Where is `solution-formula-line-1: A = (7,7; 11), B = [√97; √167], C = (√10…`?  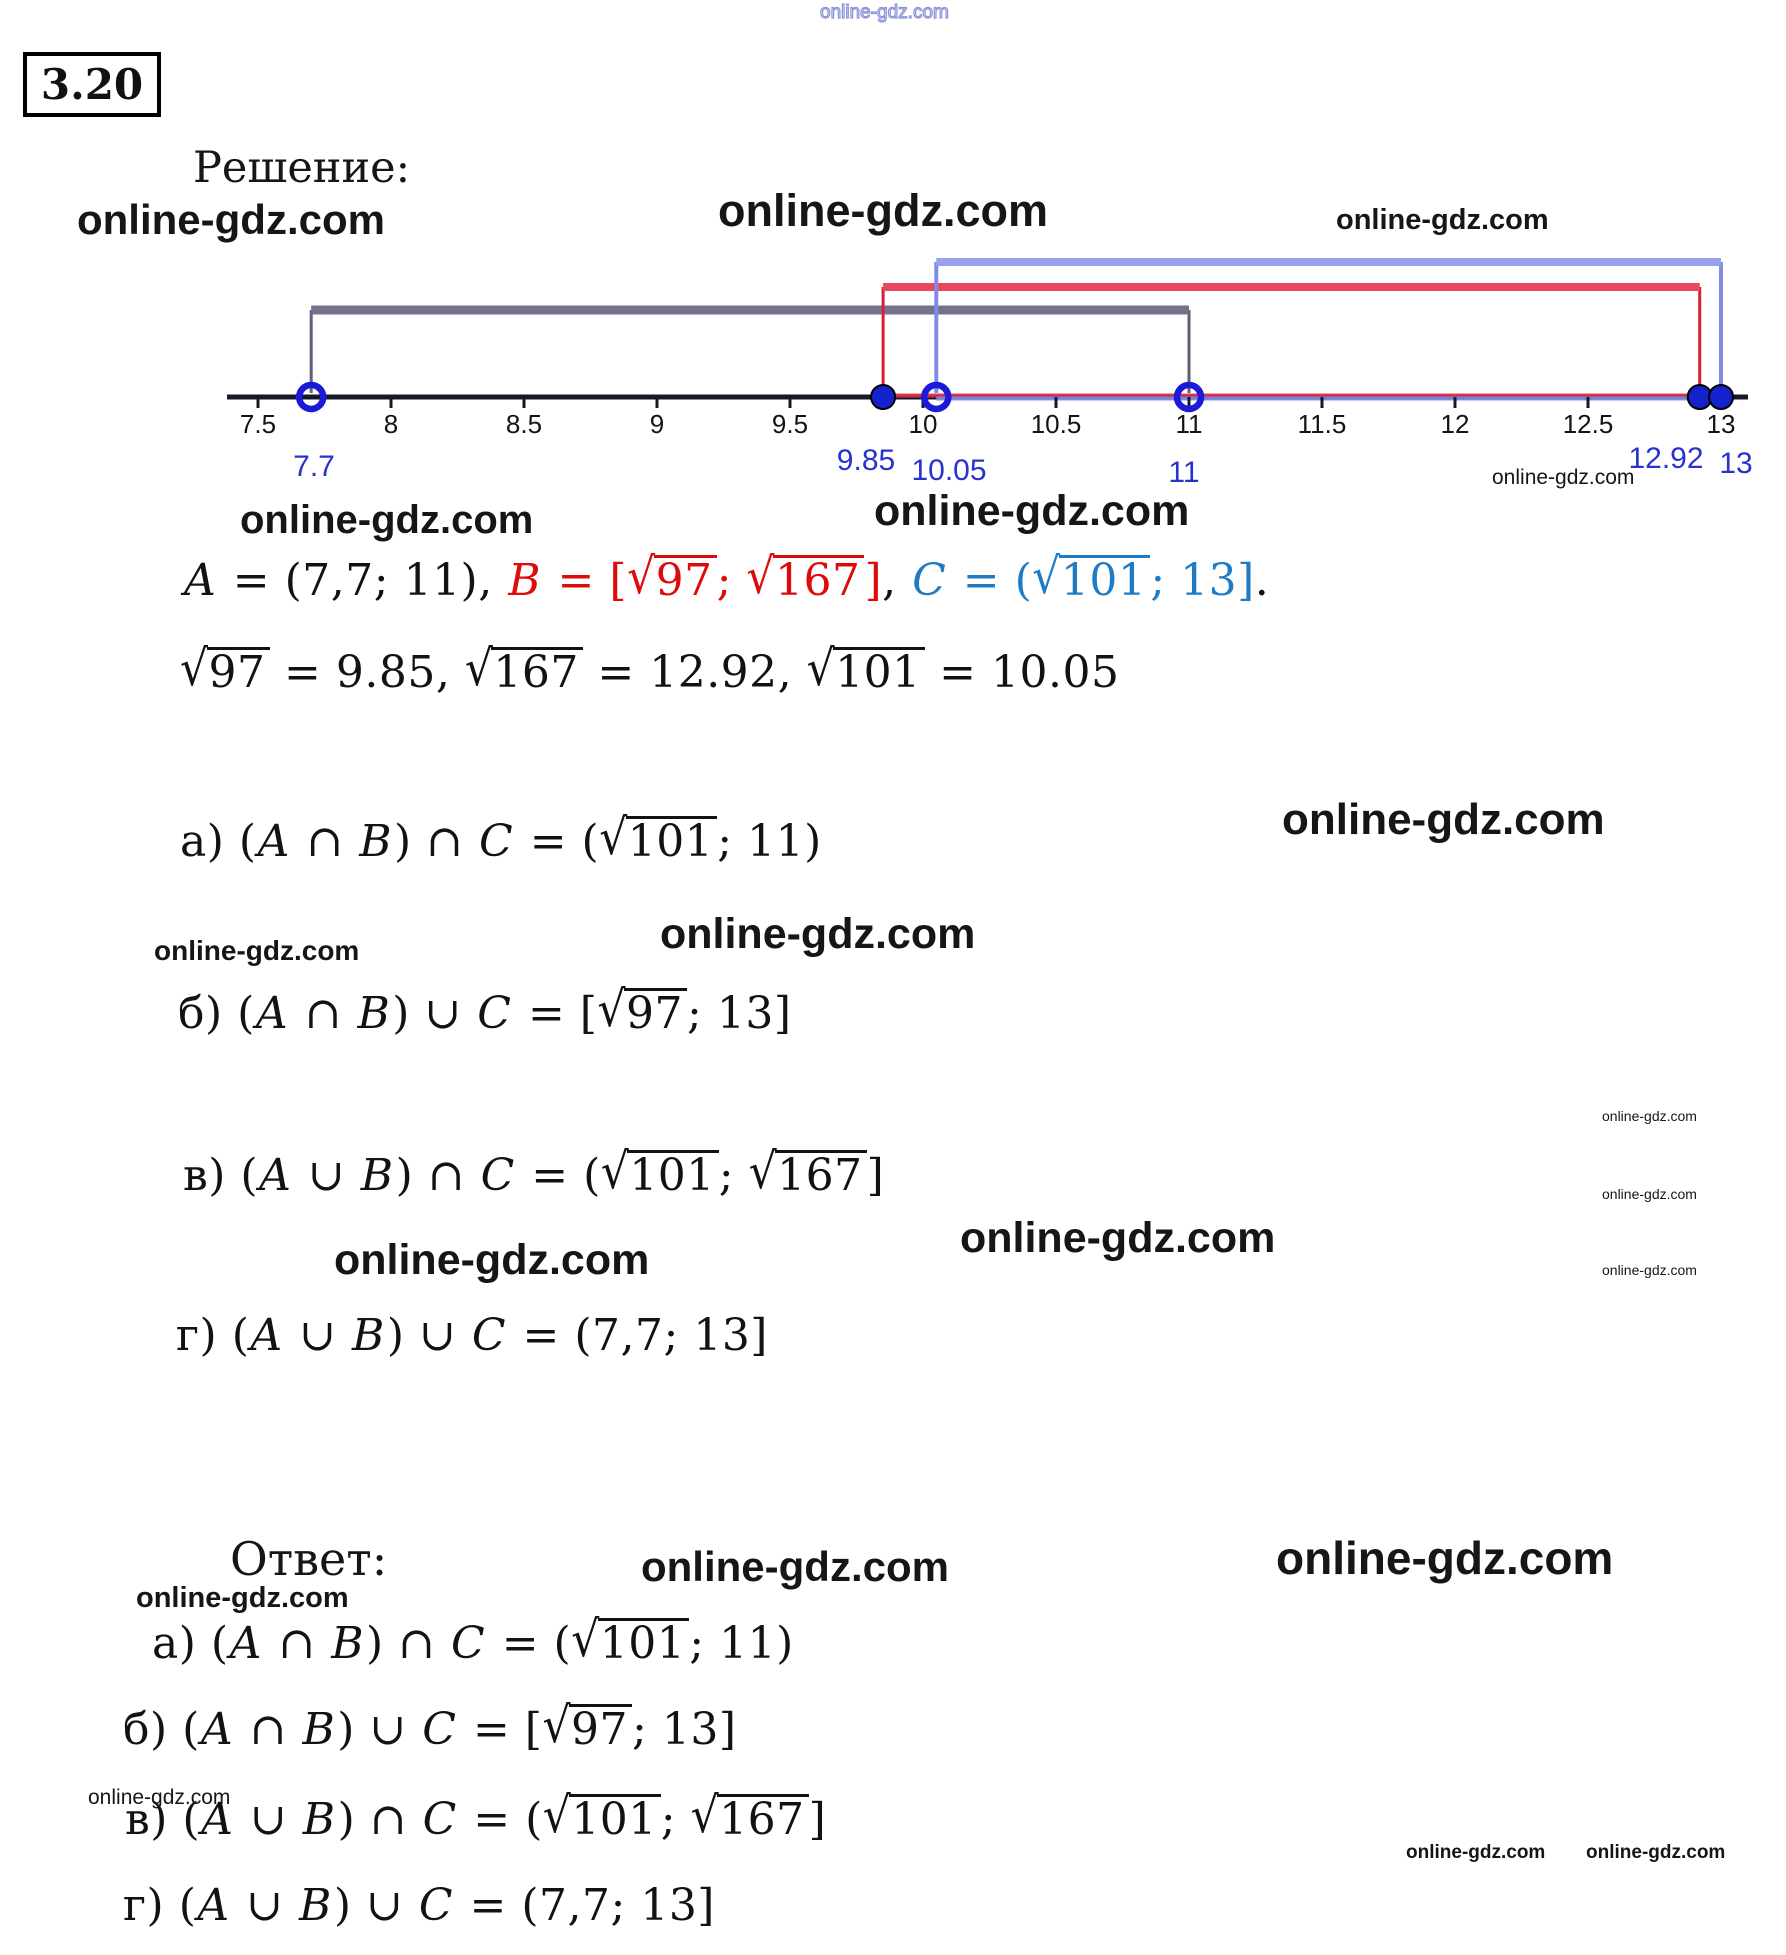 solution-formula-line-1: A = (7,7; 11), B = [√97; √167], C = (√10… is located at coordinates (726, 579).